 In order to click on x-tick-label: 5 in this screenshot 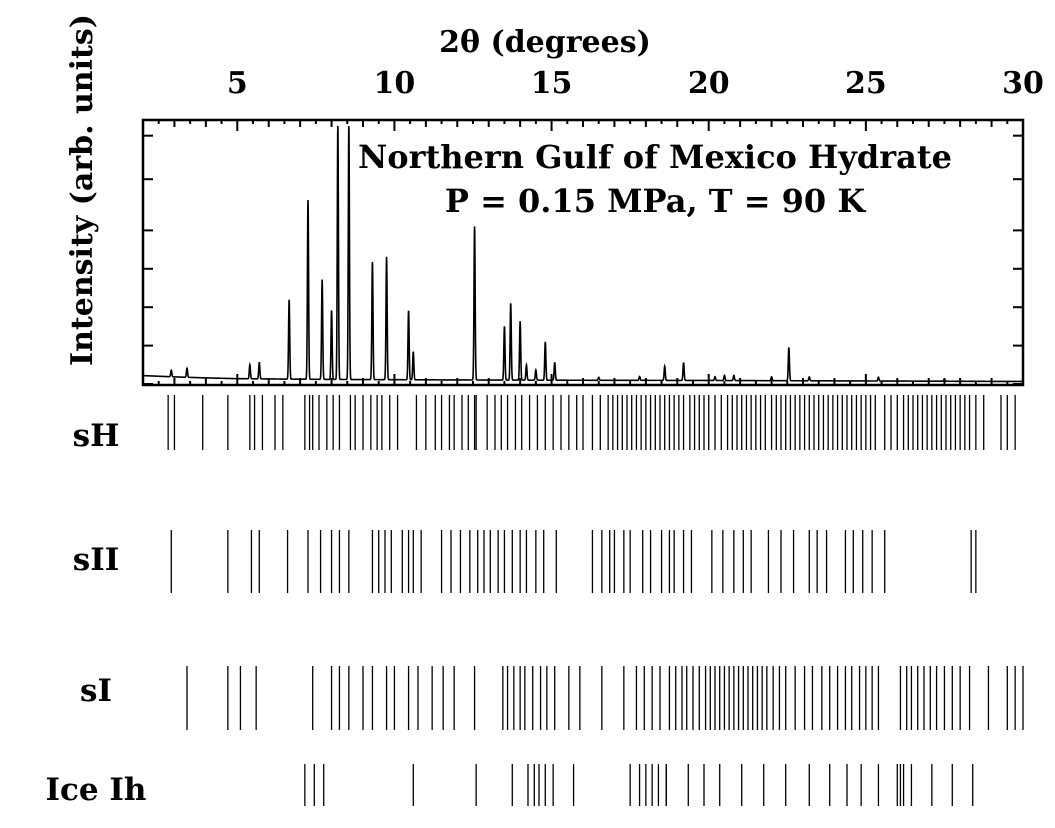, I will do `click(237, 83)`.